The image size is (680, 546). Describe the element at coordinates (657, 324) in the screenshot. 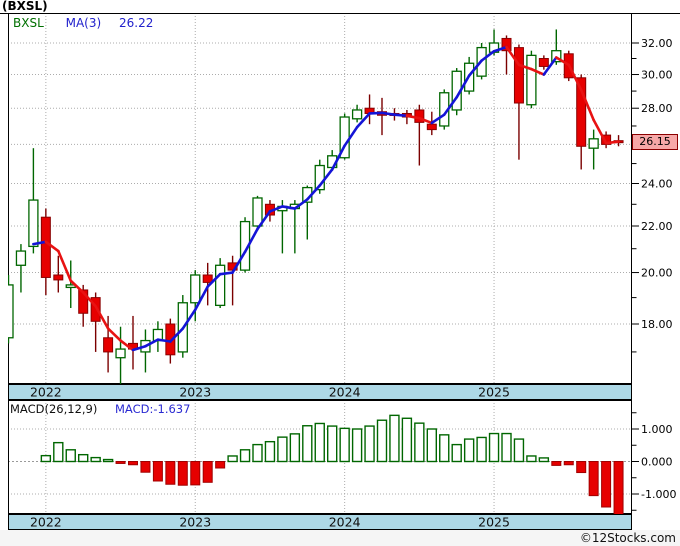

I see `svg-text: 18.00` at that location.